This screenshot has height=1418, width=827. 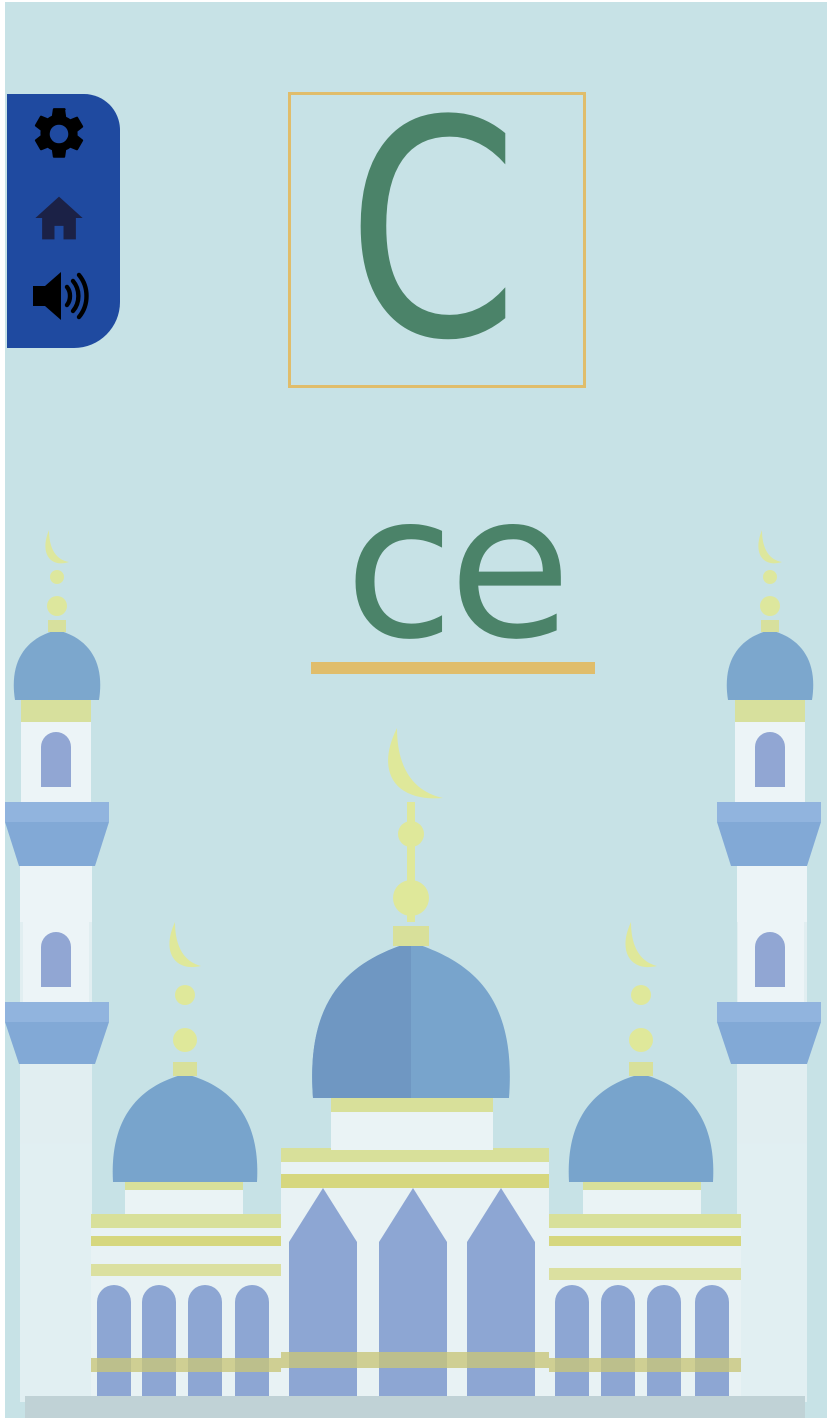 I want to click on syllable-text: ce, so click(x=457, y=567).